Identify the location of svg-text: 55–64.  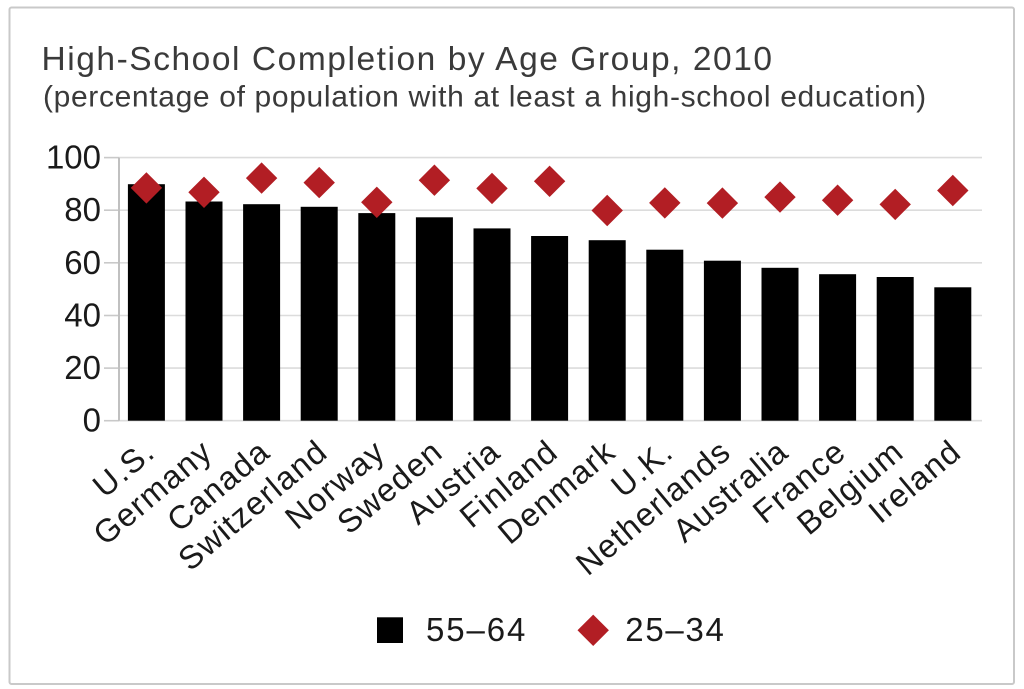
(476, 629).